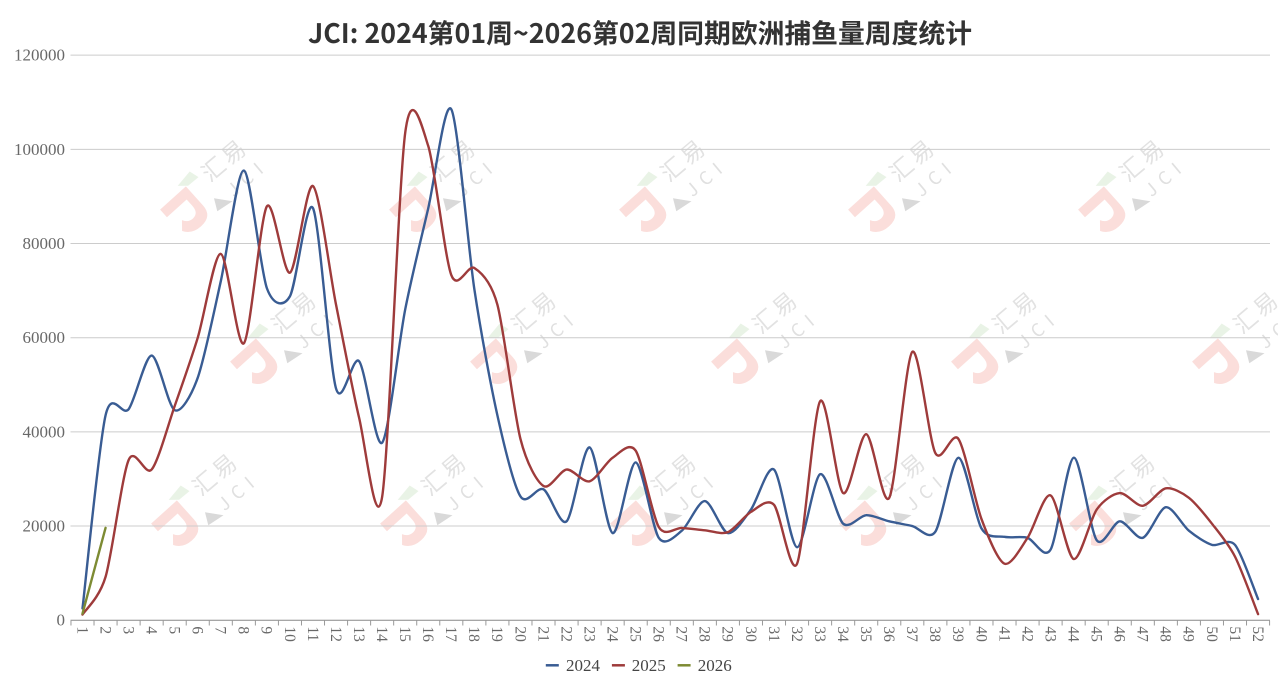 This screenshot has width=1278, height=689. Describe the element at coordinates (44, 526) in the screenshot. I see `svg-text: 20000` at that location.